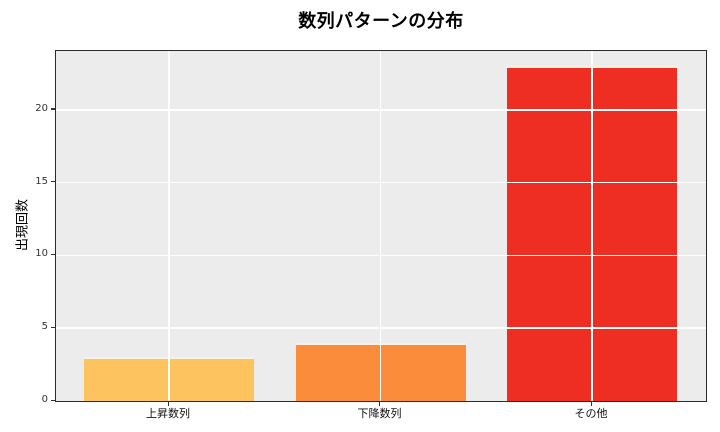 The width and height of the screenshot is (720, 432). Describe the element at coordinates (41, 108) in the screenshot. I see `y-tick-label-20: 20` at that location.